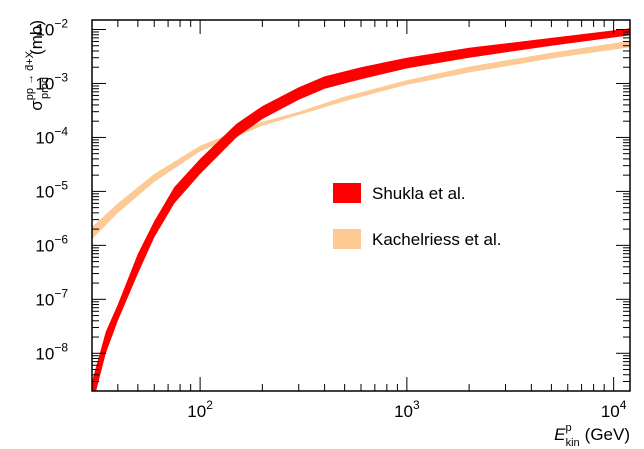 Image resolution: width=644 pixels, height=449 pixels. What do you see at coordinates (407, 409) in the screenshot?
I see `x-tick-label: 10³` at bounding box center [407, 409].